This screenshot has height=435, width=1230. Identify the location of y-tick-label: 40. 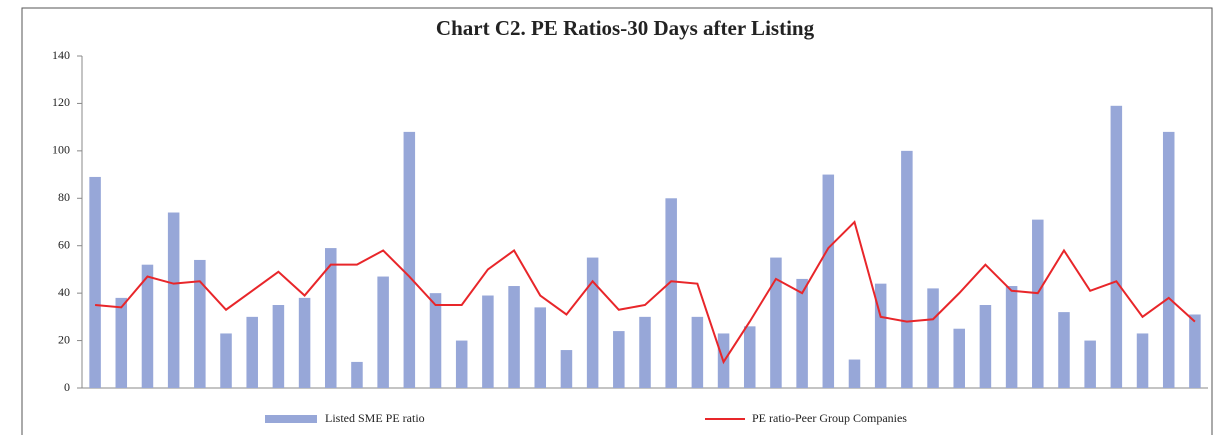
(64, 292).